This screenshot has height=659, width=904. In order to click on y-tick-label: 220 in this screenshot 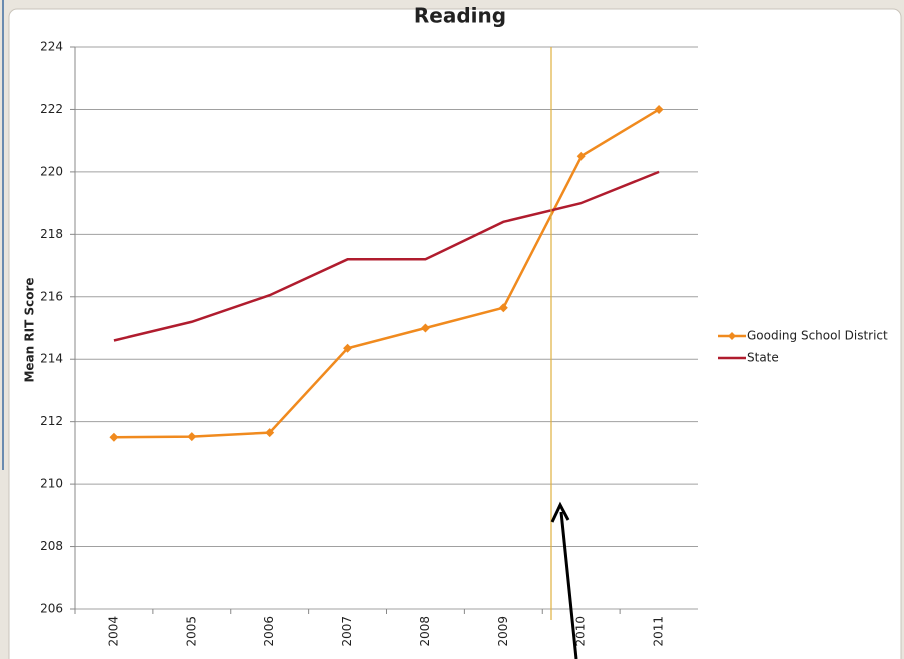, I will do `click(51, 171)`.